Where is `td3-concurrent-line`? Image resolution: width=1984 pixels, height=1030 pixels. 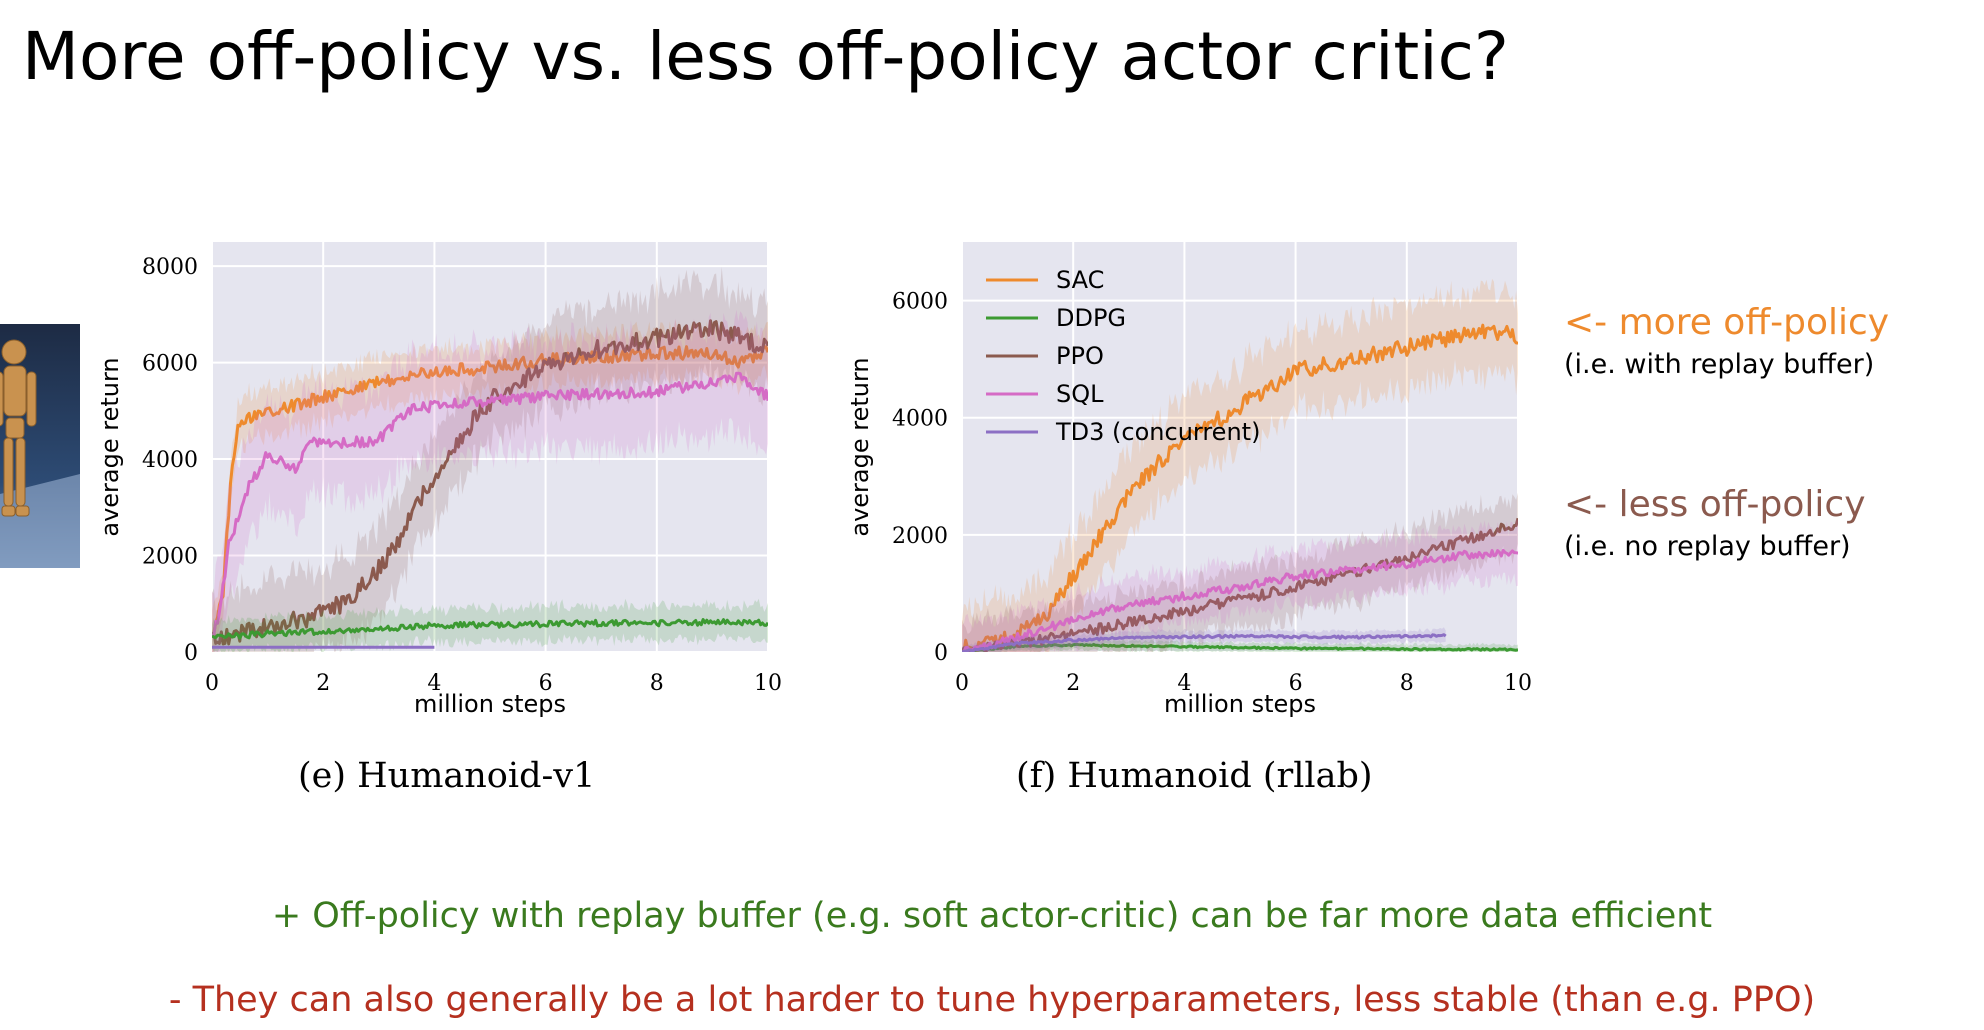
td3-concurrent-line is located at coordinates (1204, 642).